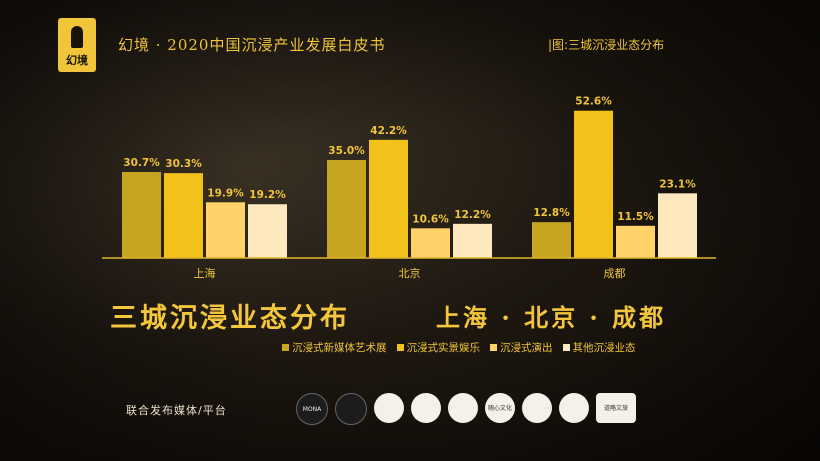 Image resolution: width=820 pixels, height=461 pixels. What do you see at coordinates (388, 131) in the screenshot?
I see `data-label: 42.2%` at bounding box center [388, 131].